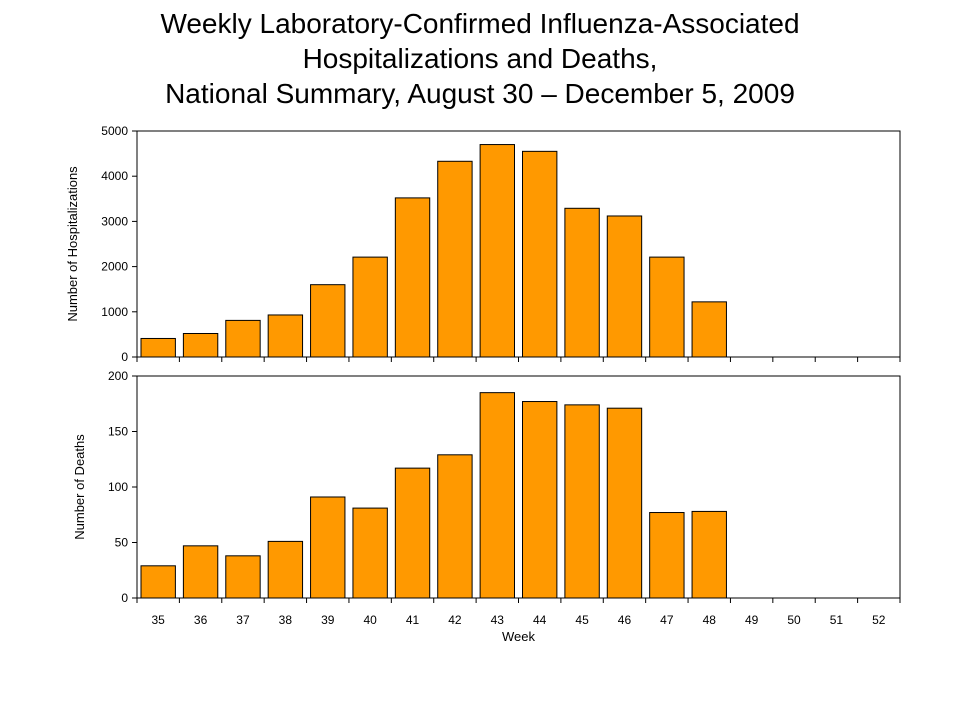 Image resolution: width=960 pixels, height=720 pixels. I want to click on xtick-label-week-43: 43, so click(498, 620).